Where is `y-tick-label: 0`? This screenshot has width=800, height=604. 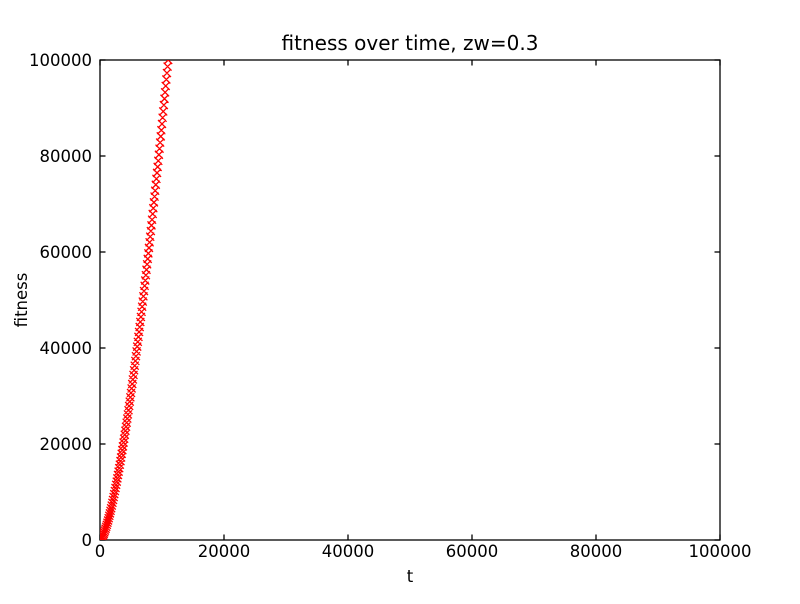 y-tick-label: 0 is located at coordinates (87, 540).